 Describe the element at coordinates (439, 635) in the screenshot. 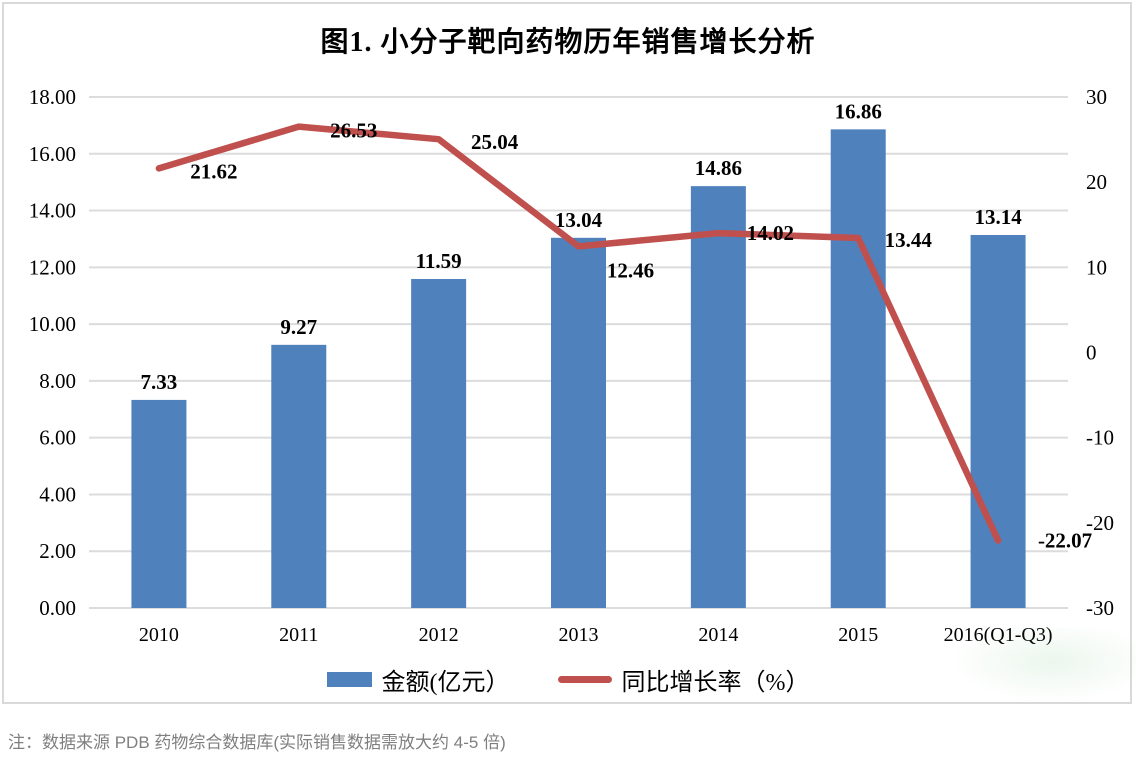

I see `x-axis-label: 2012` at that location.